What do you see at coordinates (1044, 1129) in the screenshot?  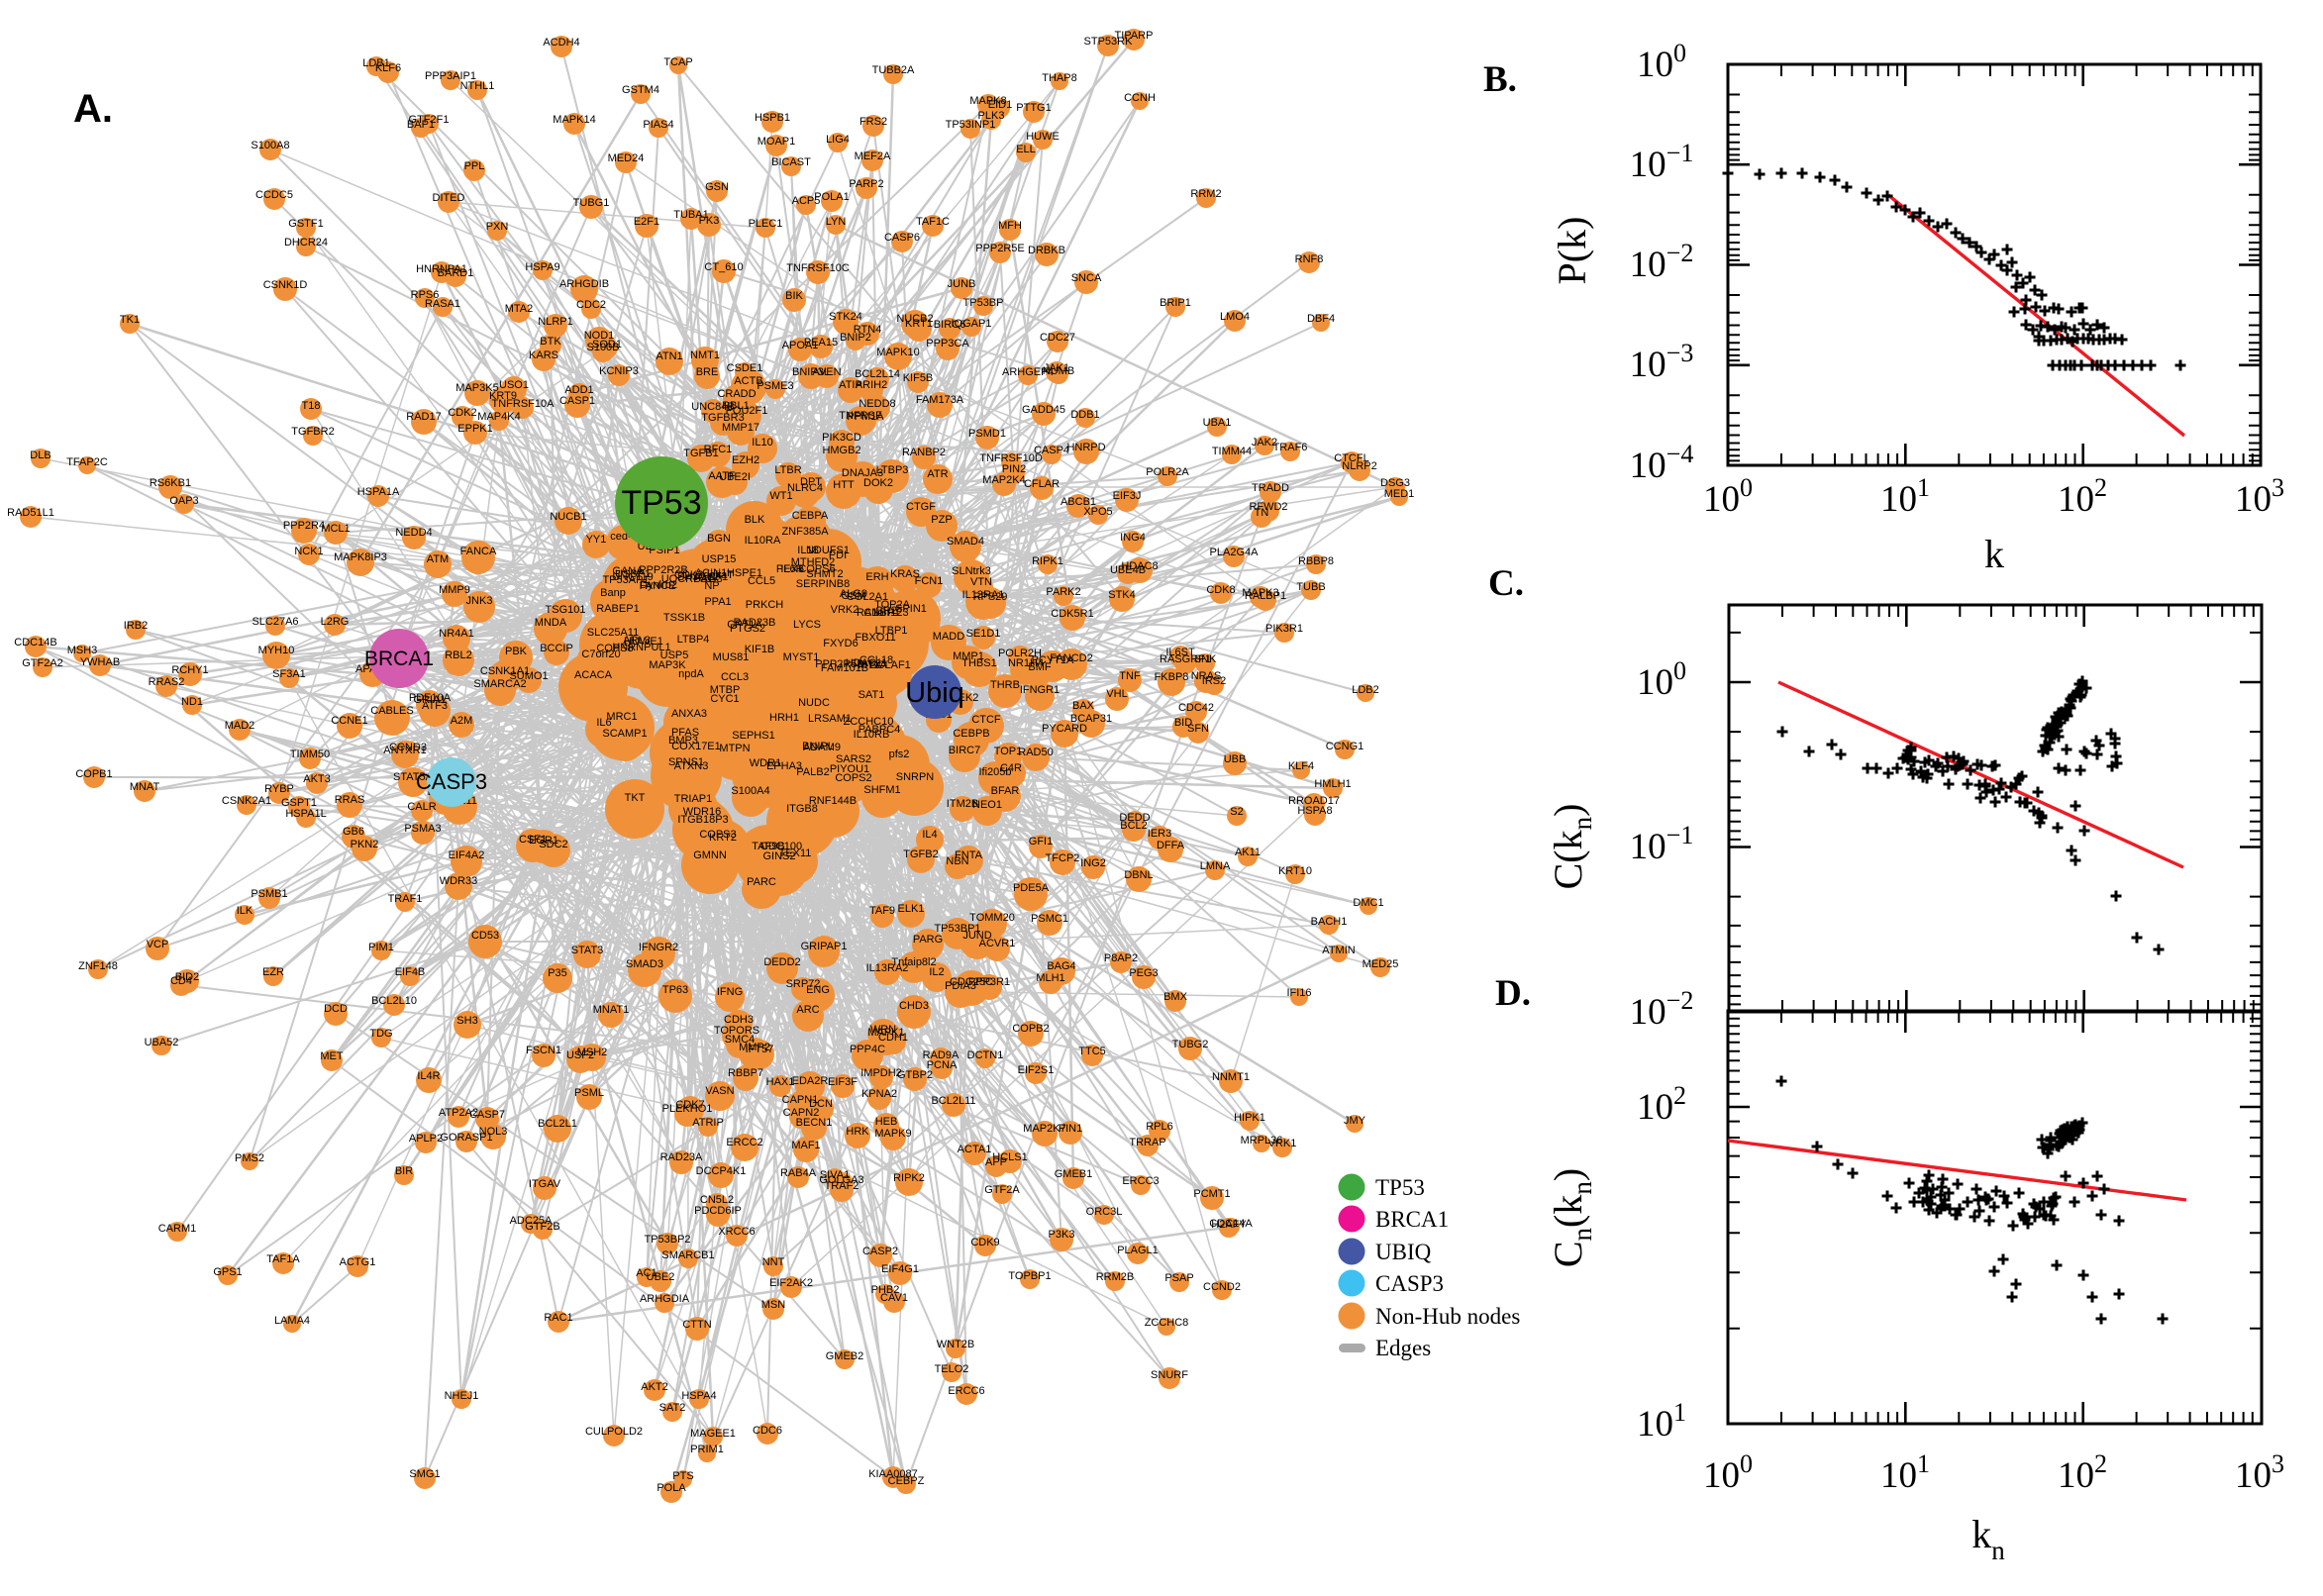 I see `svg-text: MAP2K7` at bounding box center [1044, 1129].